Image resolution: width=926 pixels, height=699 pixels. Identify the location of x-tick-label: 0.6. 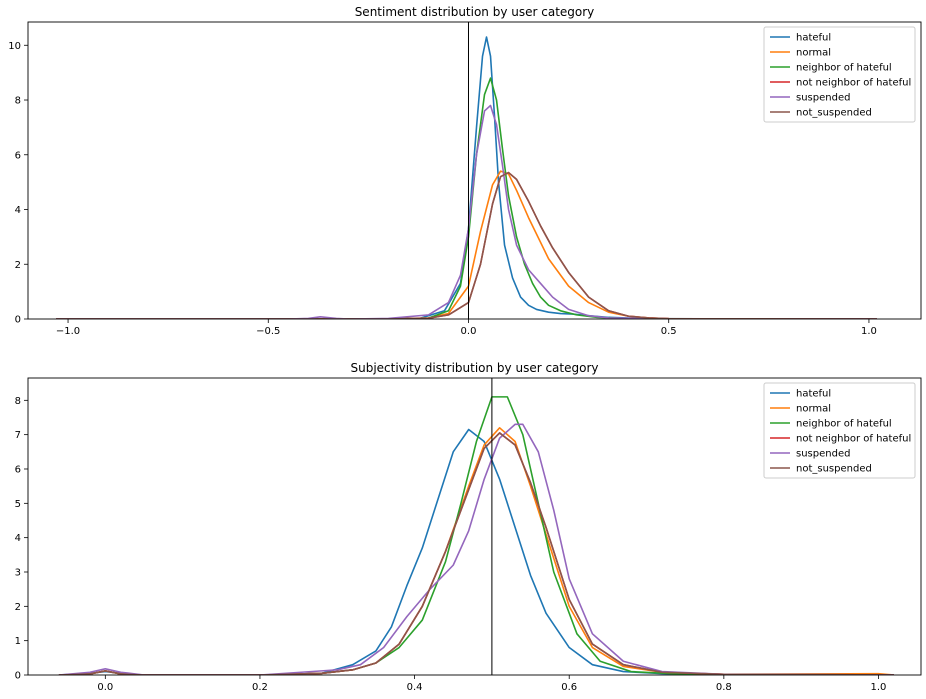
(569, 687).